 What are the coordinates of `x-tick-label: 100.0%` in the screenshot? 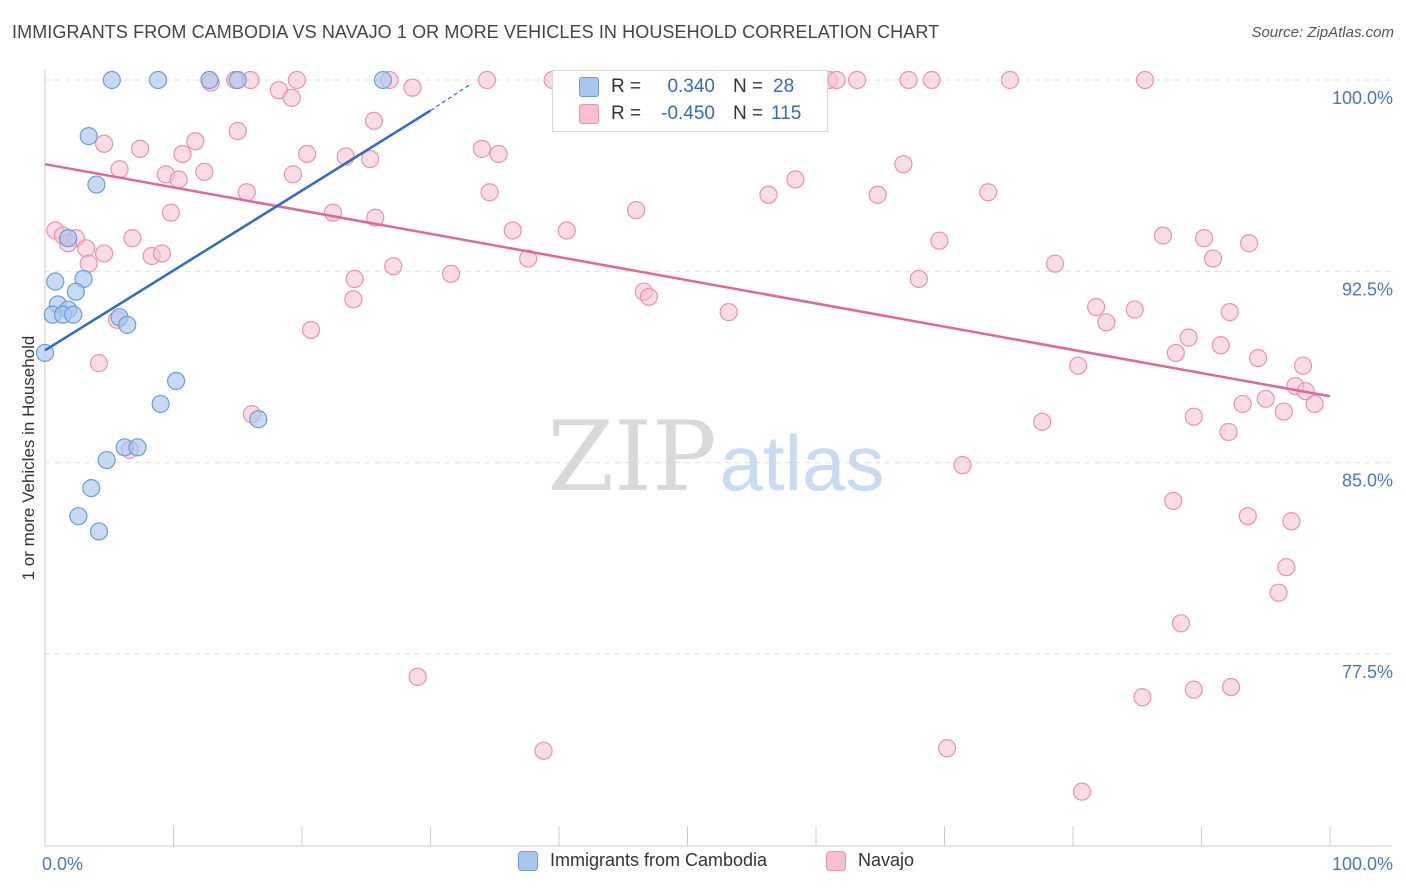 It's located at (1362, 864).